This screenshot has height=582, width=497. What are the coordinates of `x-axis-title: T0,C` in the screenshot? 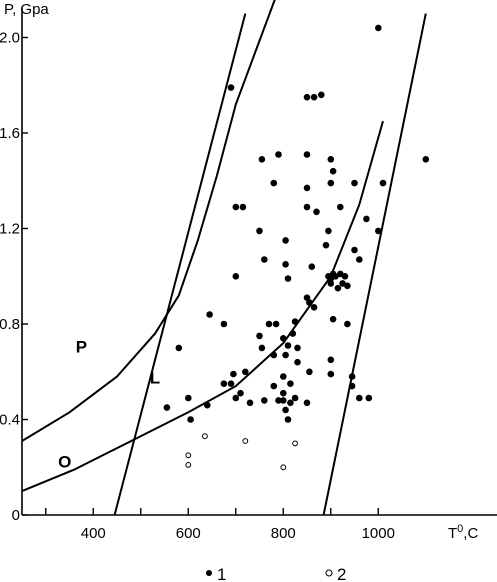 It's located at (463, 532).